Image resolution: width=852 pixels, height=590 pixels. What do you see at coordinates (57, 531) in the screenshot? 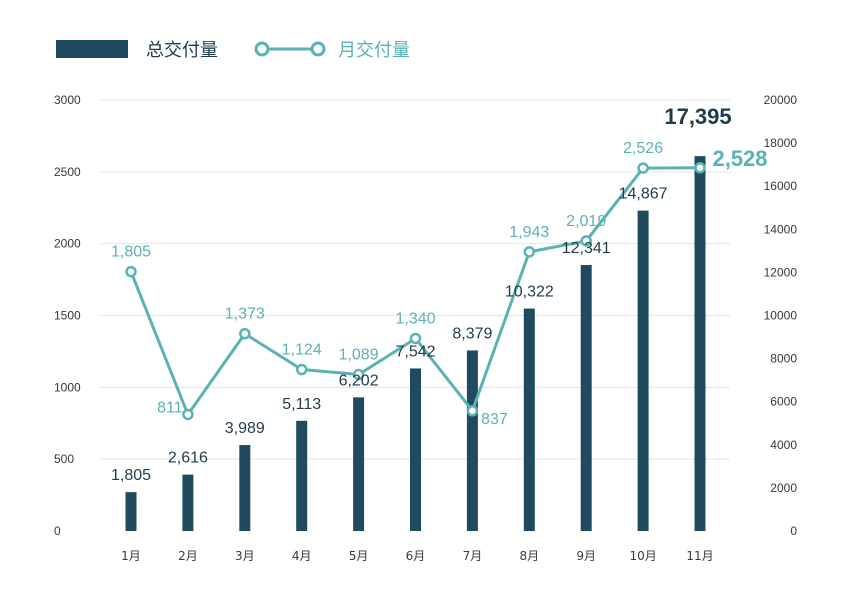
I see `left-tick-label: 0` at bounding box center [57, 531].